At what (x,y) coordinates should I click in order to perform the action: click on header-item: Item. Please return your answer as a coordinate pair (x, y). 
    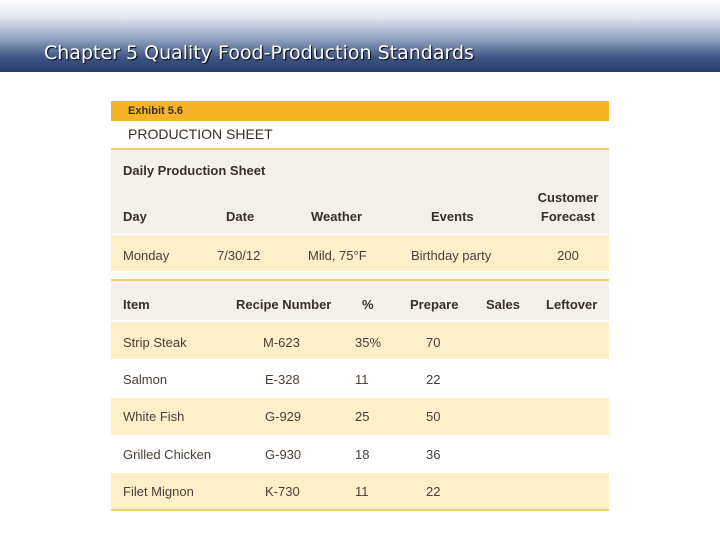
    Looking at the image, I should click on (136, 304).